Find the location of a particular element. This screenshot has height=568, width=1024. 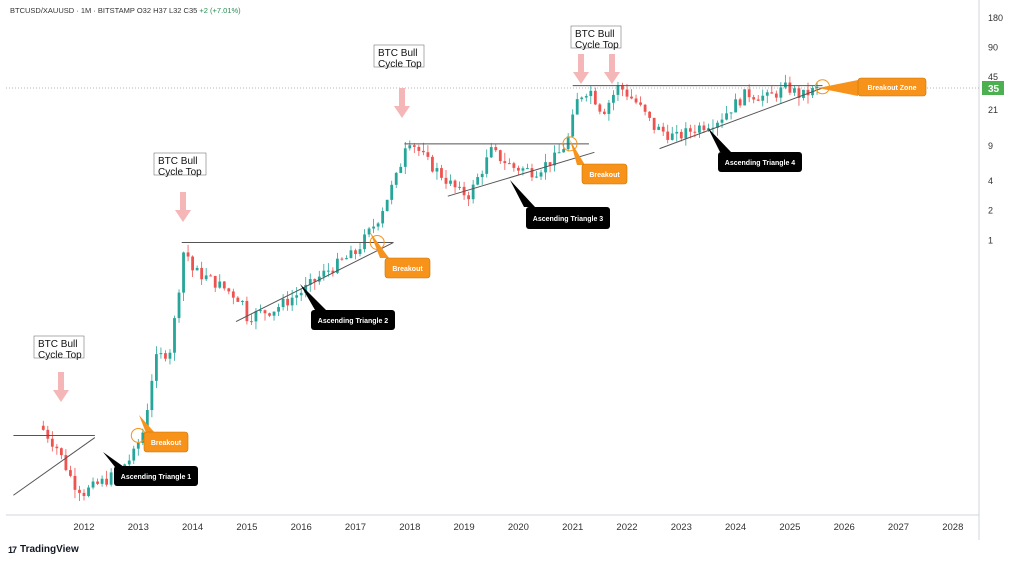

cycle-top-note-3-box is located at coordinates (399, 56).